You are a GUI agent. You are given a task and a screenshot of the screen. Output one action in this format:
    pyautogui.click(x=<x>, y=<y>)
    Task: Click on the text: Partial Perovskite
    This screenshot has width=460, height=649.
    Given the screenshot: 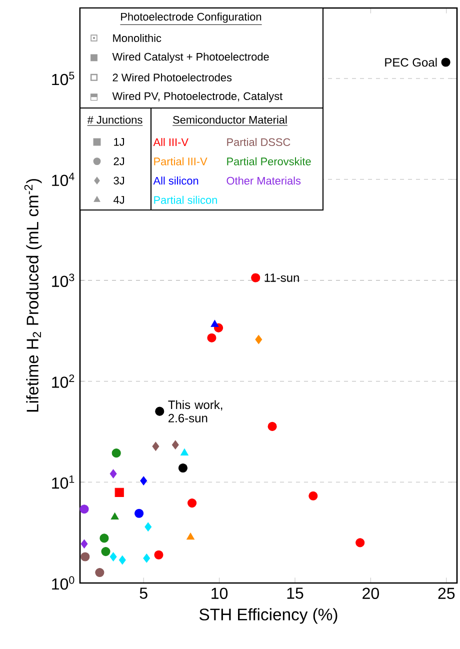 What is the action you would take?
    pyautogui.click(x=269, y=161)
    